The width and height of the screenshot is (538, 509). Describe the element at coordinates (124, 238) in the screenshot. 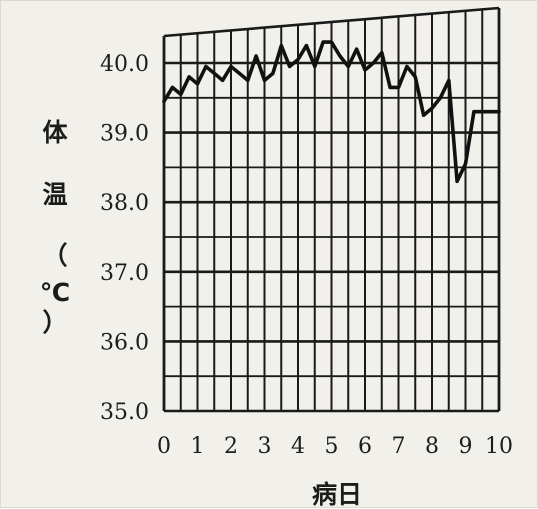

I see `y-tick-labels: 40.0 39.0 38.0 37.0 36.0 35.0` at that location.